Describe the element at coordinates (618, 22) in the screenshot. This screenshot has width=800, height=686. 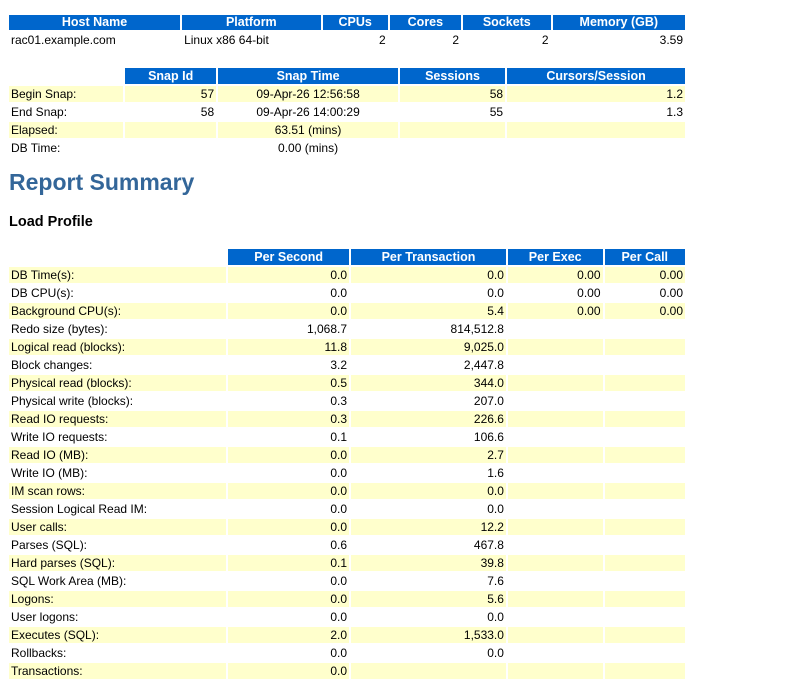
I see `host-header-memory: Memory (GB)` at that location.